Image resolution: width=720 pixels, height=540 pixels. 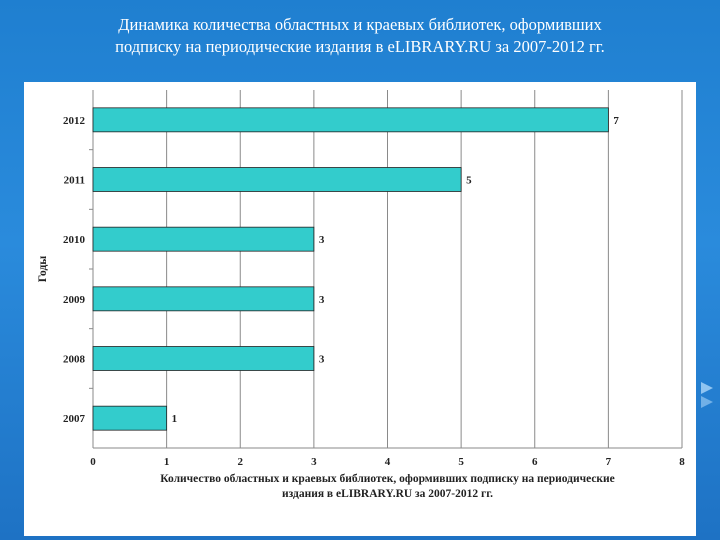 I want to click on x-tick-label: 0, so click(x=93, y=462).